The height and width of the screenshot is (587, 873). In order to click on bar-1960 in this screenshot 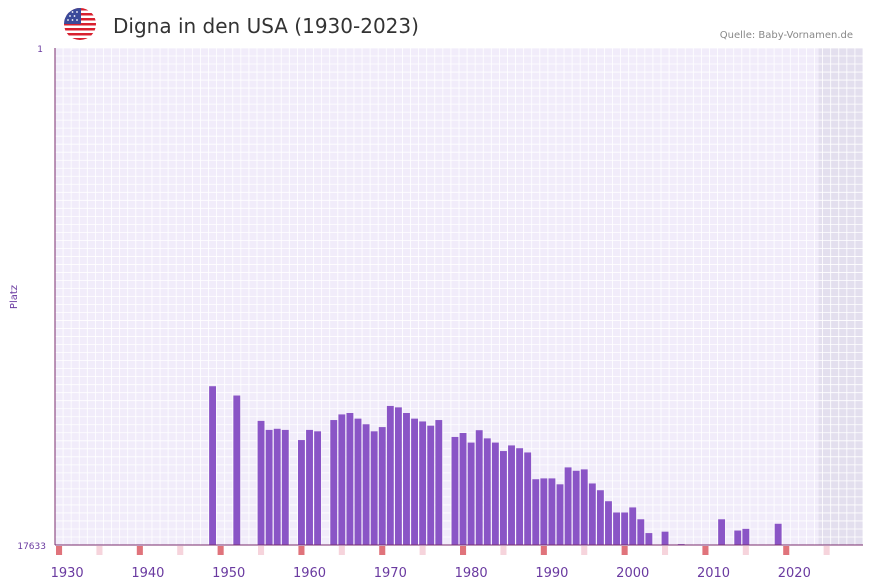, I will do `click(309, 487)`.